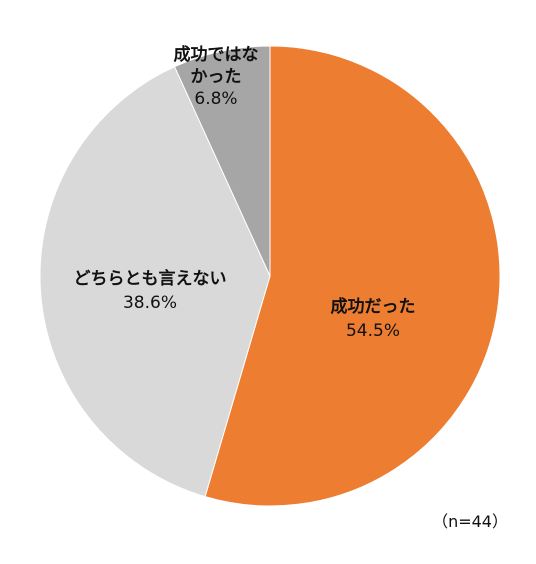 The width and height of the screenshot is (536, 564). Describe the element at coordinates (373, 331) in the screenshot. I see `slice-value-label: 54.5%` at that location.